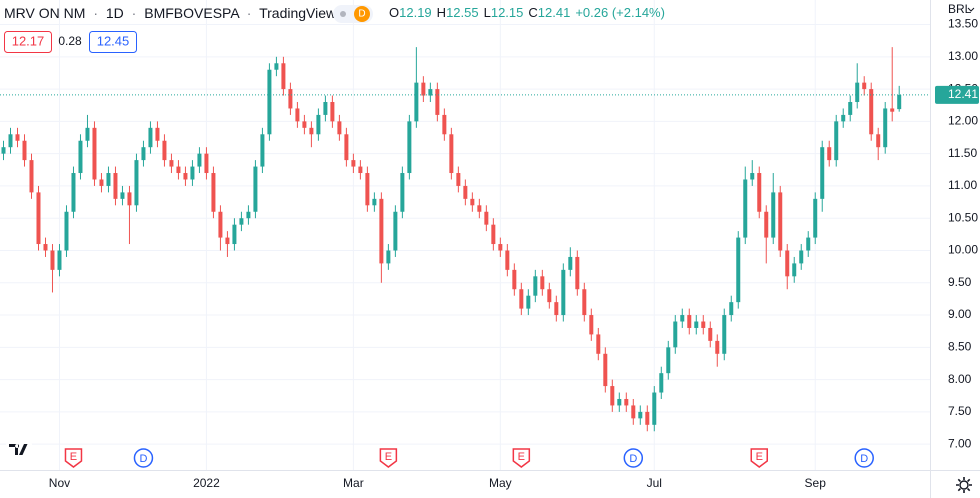 This screenshot has height=498, width=980. I want to click on ohlc-status: O12.19 H12.55 L12.15 C12.41 +0.26 (+2.14%), so click(527, 12).